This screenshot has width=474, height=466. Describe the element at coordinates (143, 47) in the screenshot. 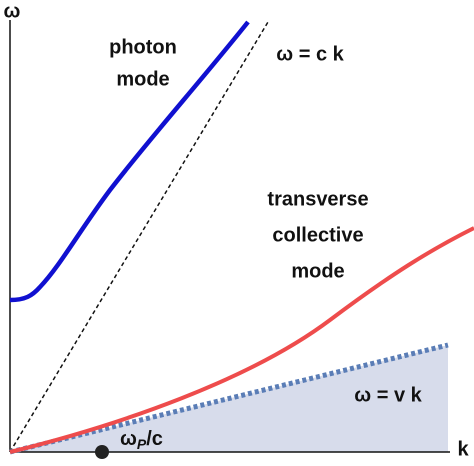

I see `photon-label: photon` at that location.